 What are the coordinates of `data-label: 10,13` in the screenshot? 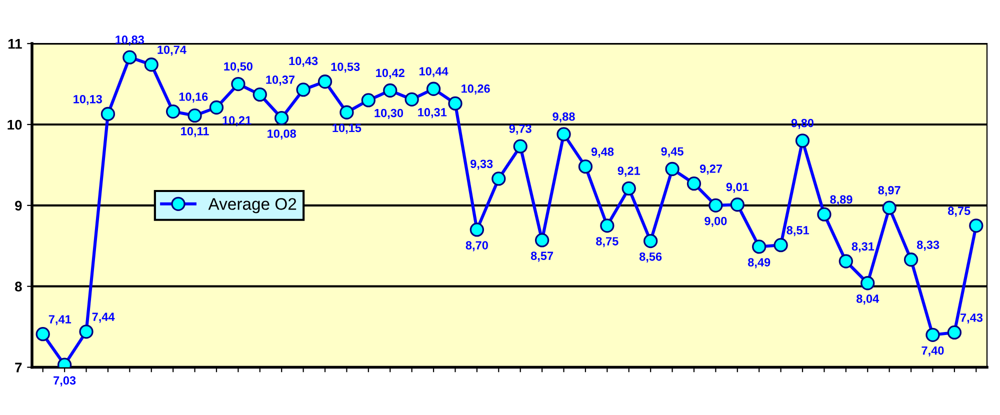 It's located at (88, 100).